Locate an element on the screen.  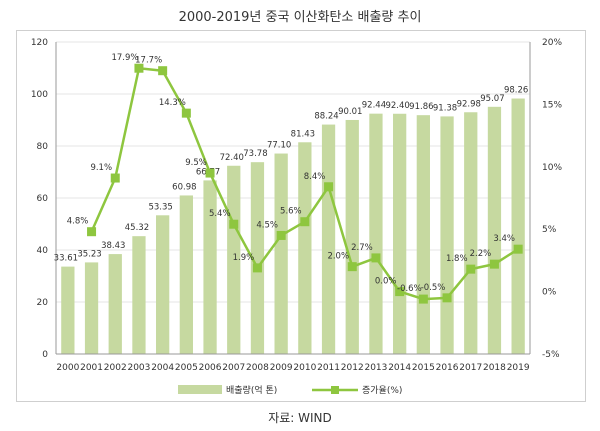
bar-value-label: 77.10 is located at coordinates (279, 146).